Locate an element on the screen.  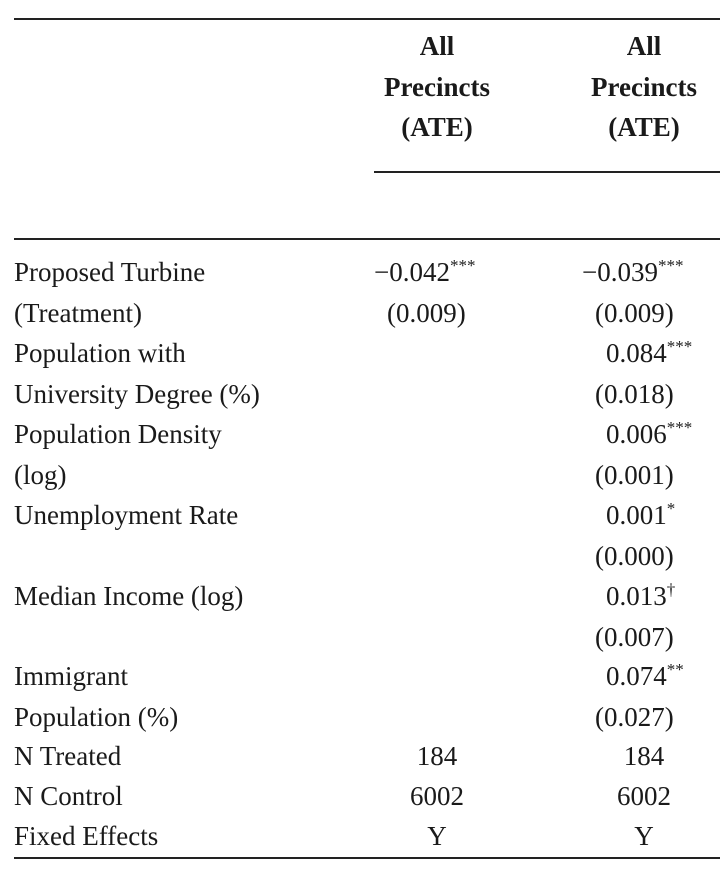
column-header-1: All Precincts (ATE) is located at coordinates (437, 87).